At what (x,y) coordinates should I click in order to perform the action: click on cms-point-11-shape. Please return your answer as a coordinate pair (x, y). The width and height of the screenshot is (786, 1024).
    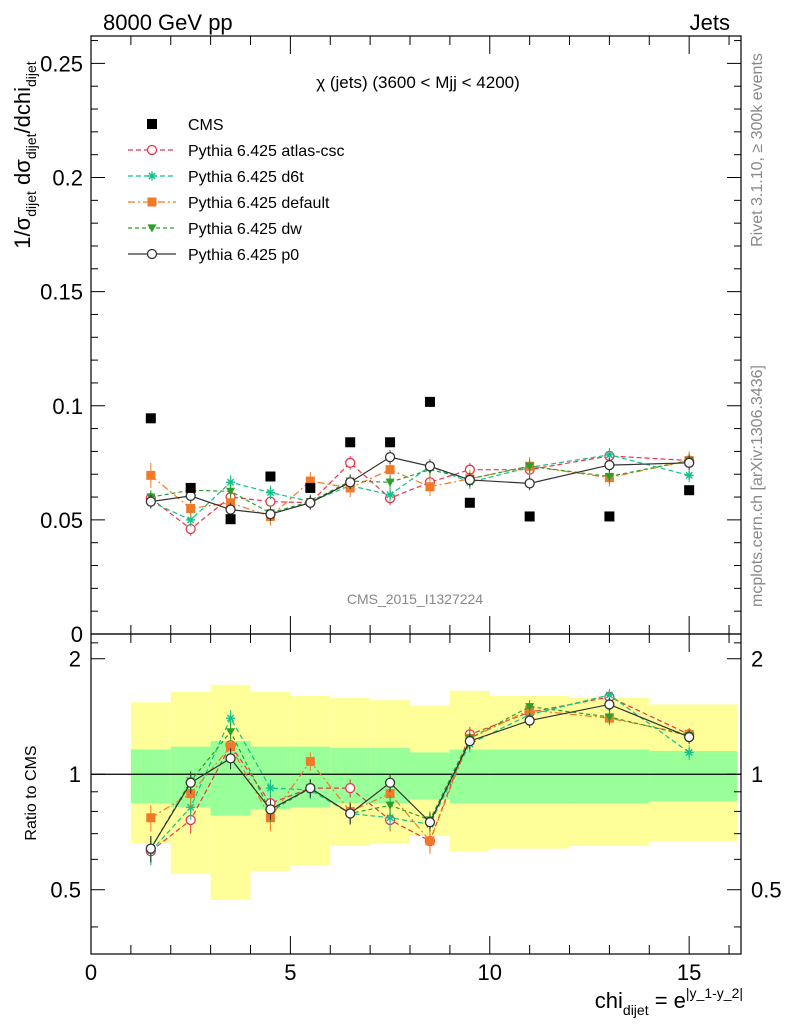
    Looking at the image, I should click on (689, 490).